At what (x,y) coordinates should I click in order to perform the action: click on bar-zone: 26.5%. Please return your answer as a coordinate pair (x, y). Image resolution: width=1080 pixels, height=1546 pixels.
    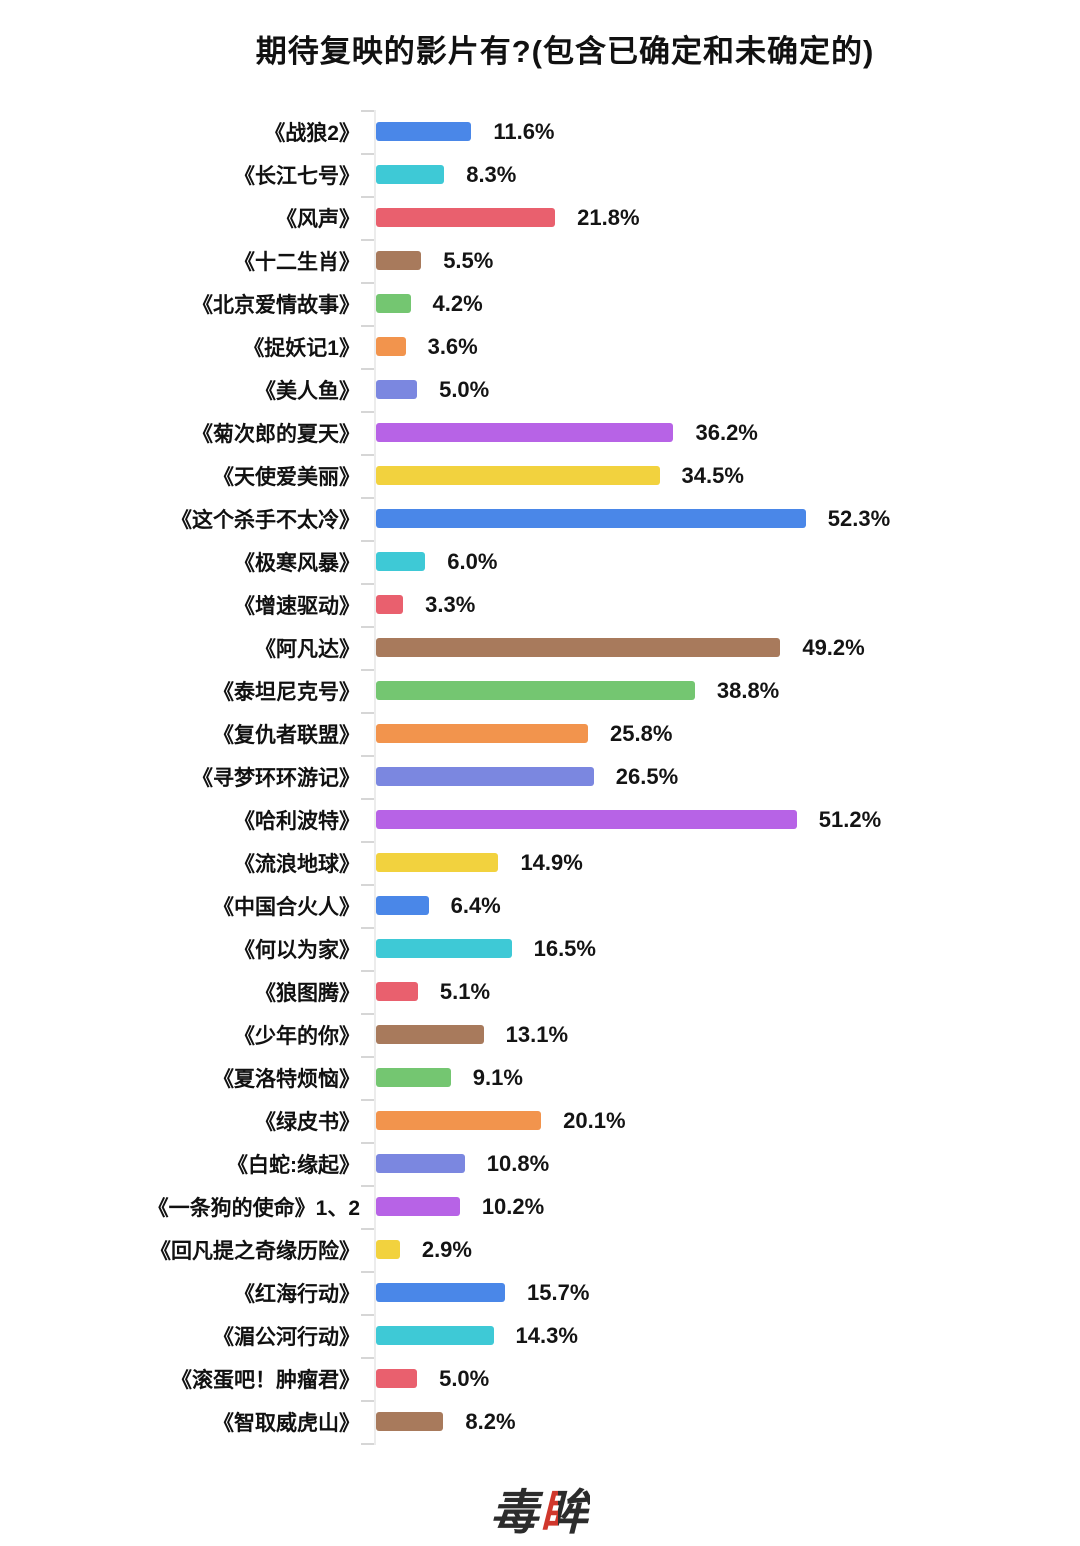
    Looking at the image, I should click on (527, 777).